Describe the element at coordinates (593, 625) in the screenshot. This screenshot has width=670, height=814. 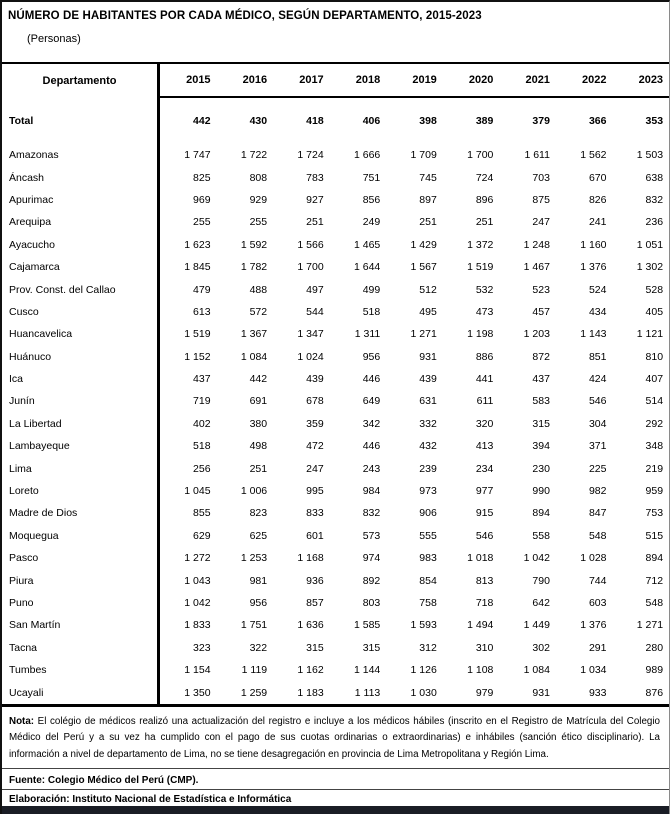
I see `value-cell: 1 376` at that location.